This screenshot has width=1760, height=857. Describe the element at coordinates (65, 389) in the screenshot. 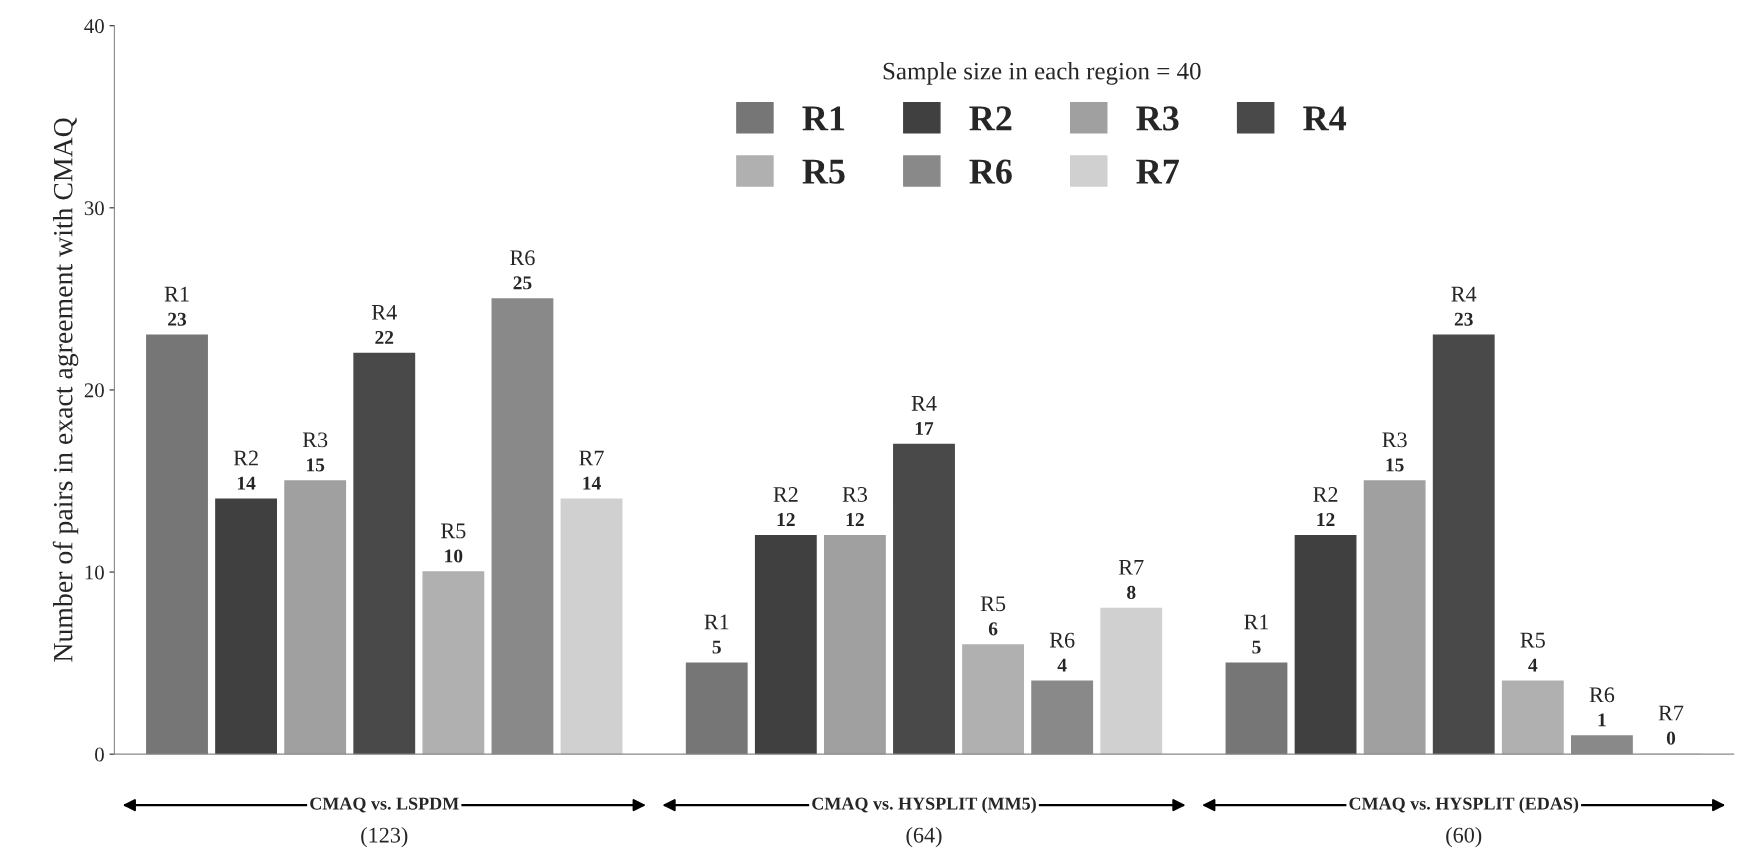

I see `y-axis-title: Number of pairs in exact agreement with CMAQ` at that location.